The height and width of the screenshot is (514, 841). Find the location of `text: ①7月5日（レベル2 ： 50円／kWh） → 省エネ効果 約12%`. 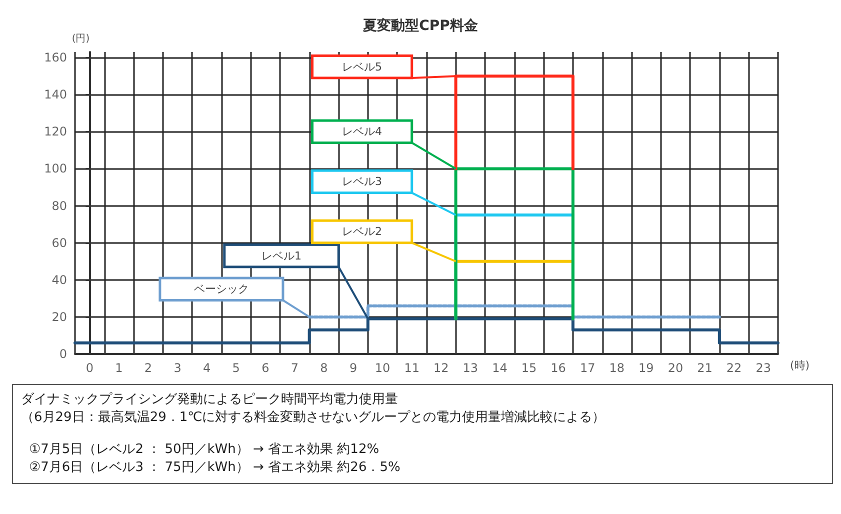

text: ①7月5日（レベル2 ： 50円／kWh） → 省エネ効果 約12% is located at coordinates (204, 450).